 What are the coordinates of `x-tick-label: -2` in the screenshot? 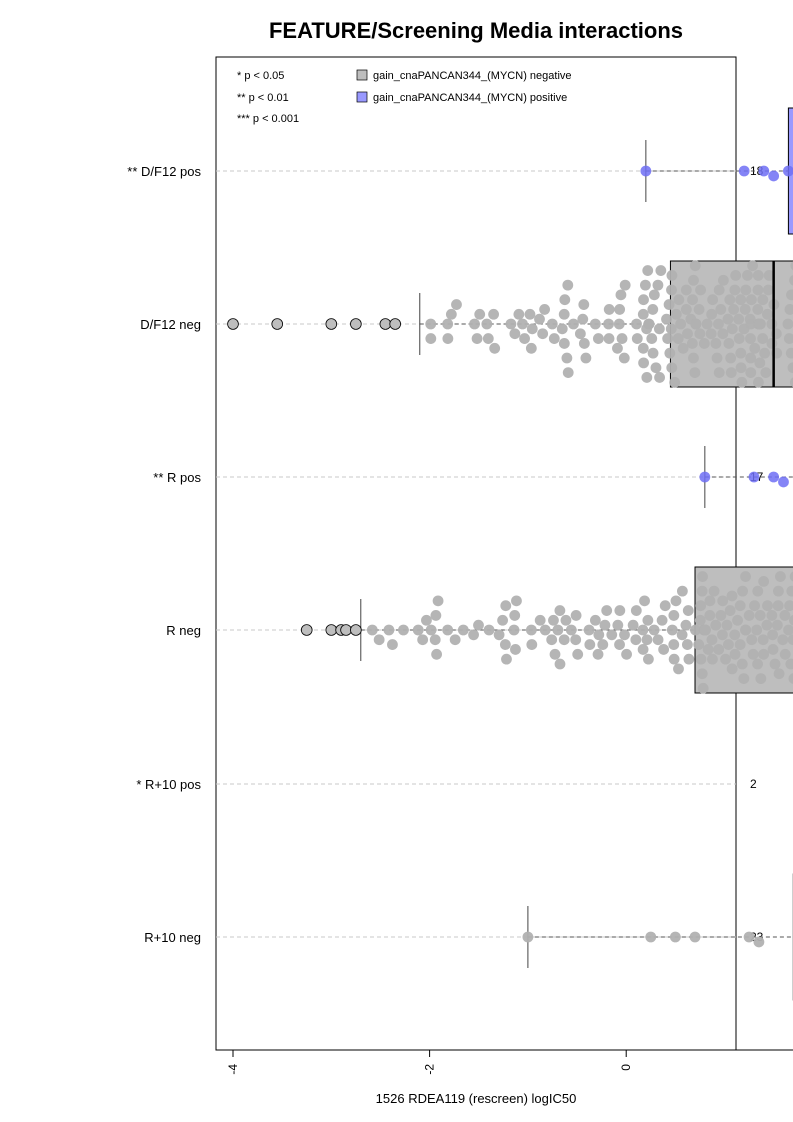 It's located at (430, 1069).